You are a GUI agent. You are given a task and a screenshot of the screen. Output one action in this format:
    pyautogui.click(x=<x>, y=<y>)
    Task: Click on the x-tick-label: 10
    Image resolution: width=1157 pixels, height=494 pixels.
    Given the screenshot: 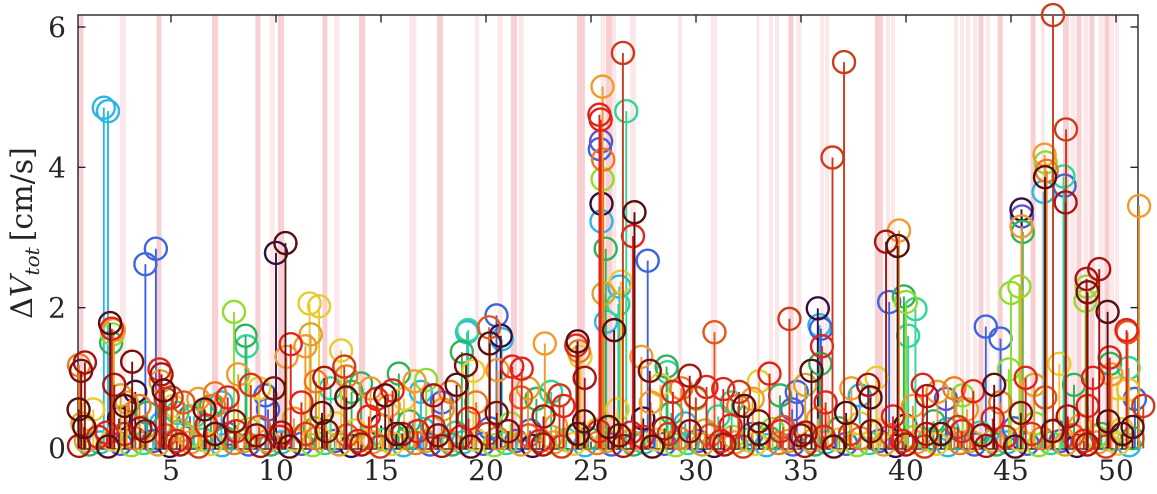 What is the action you would take?
    pyautogui.click(x=276, y=470)
    